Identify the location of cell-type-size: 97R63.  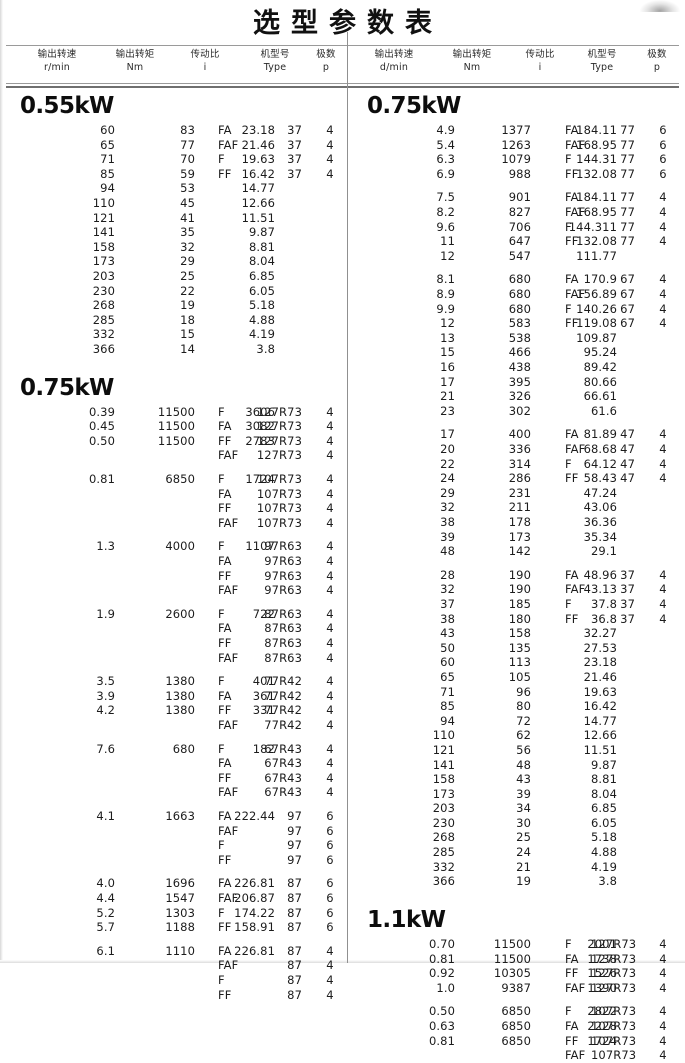
(283, 575).